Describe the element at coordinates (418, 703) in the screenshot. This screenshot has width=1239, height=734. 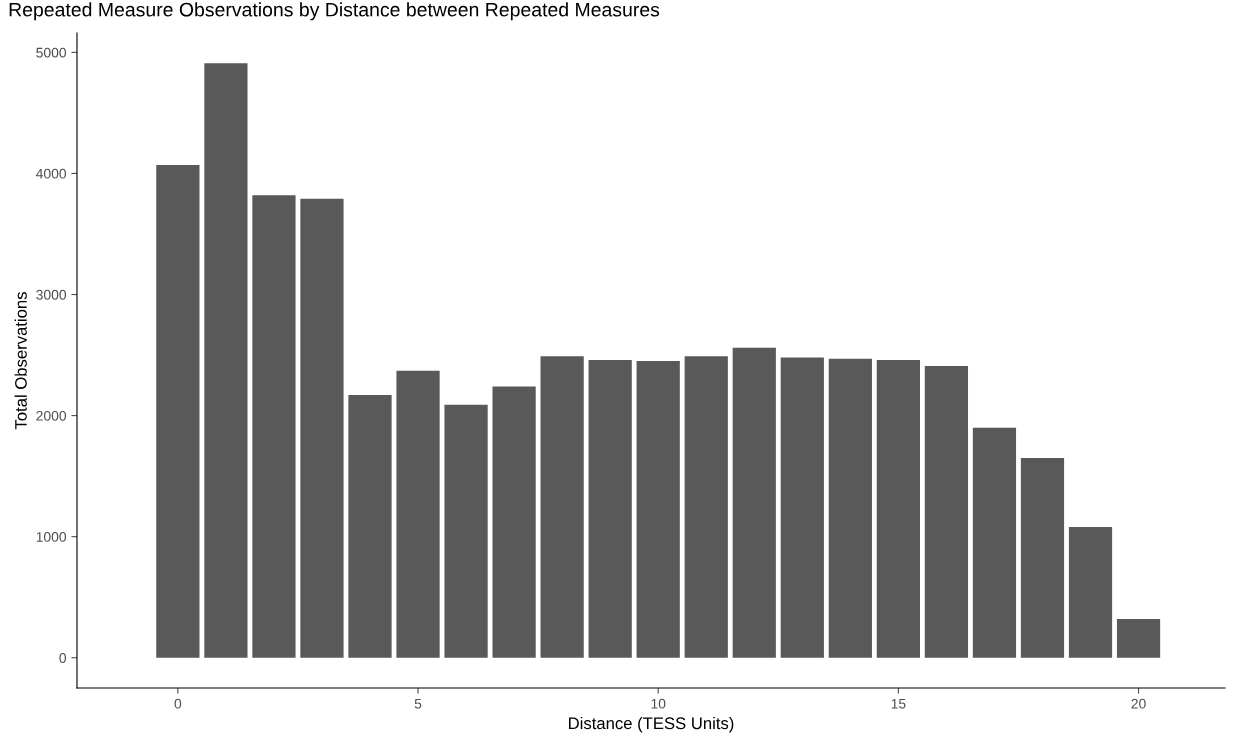
I see `x-tick-label: 5` at that location.